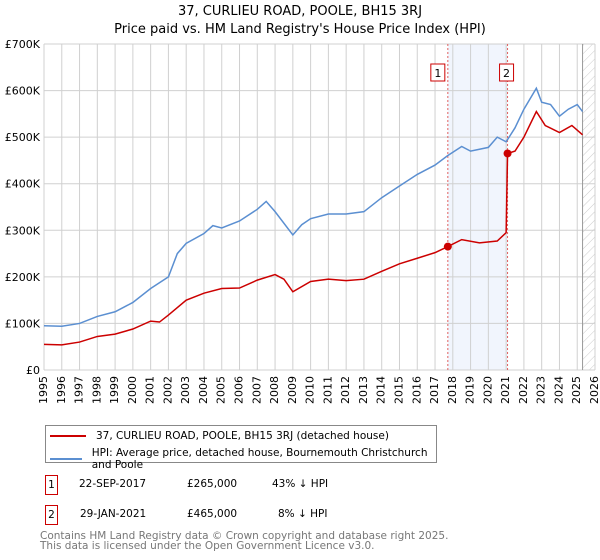 This screenshot has width=600, height=560. I want to click on y-tick-label: £700K, so click(23, 44).